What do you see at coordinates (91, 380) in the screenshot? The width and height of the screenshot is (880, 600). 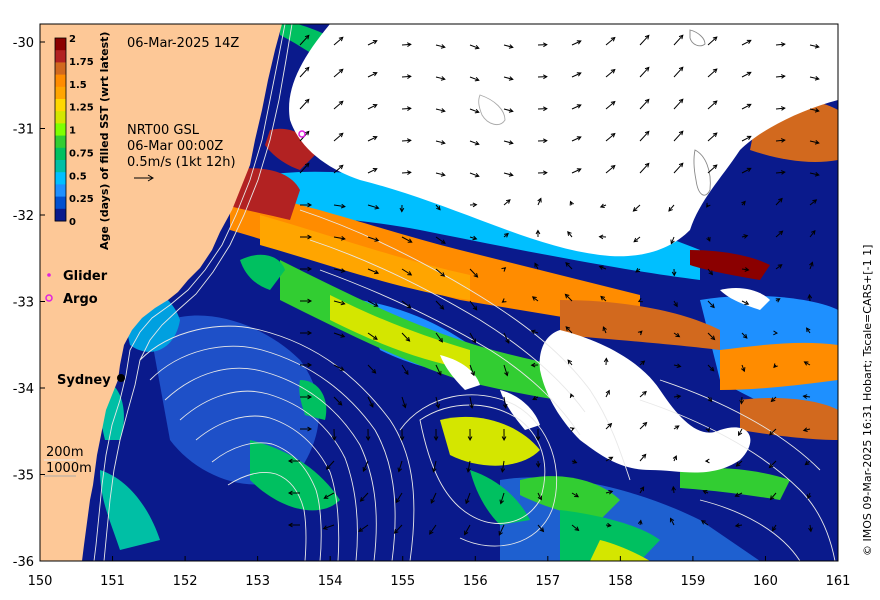 I see `place-sydney: Sydney` at bounding box center [91, 380].